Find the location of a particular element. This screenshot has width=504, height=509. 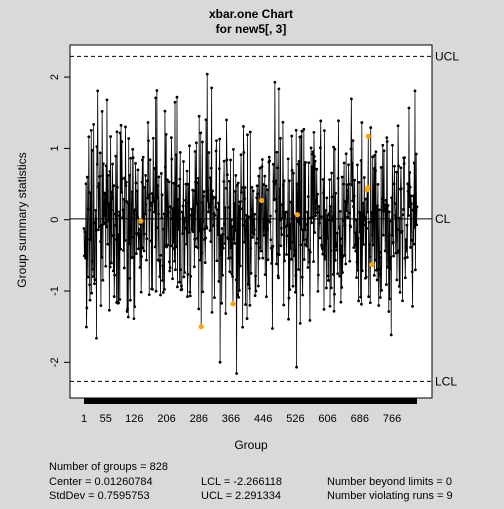

stats-violating-runs: Number violating runs = 9 is located at coordinates (390, 496).